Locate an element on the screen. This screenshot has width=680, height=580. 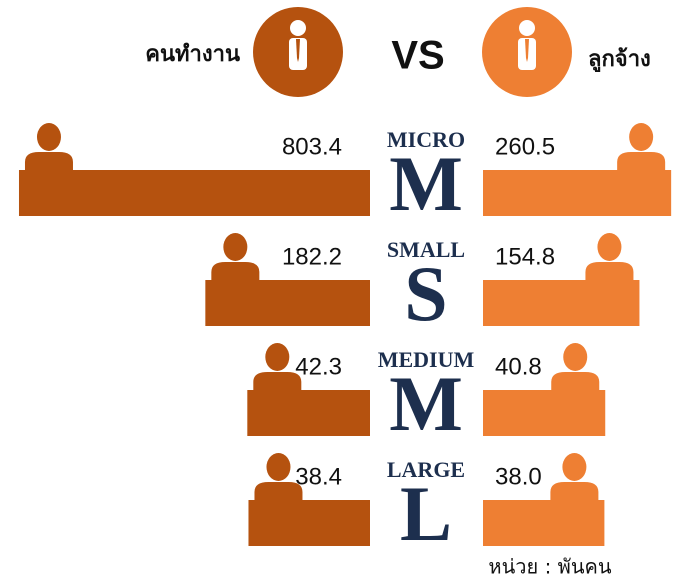
category-letter: L is located at coordinates (426, 513).